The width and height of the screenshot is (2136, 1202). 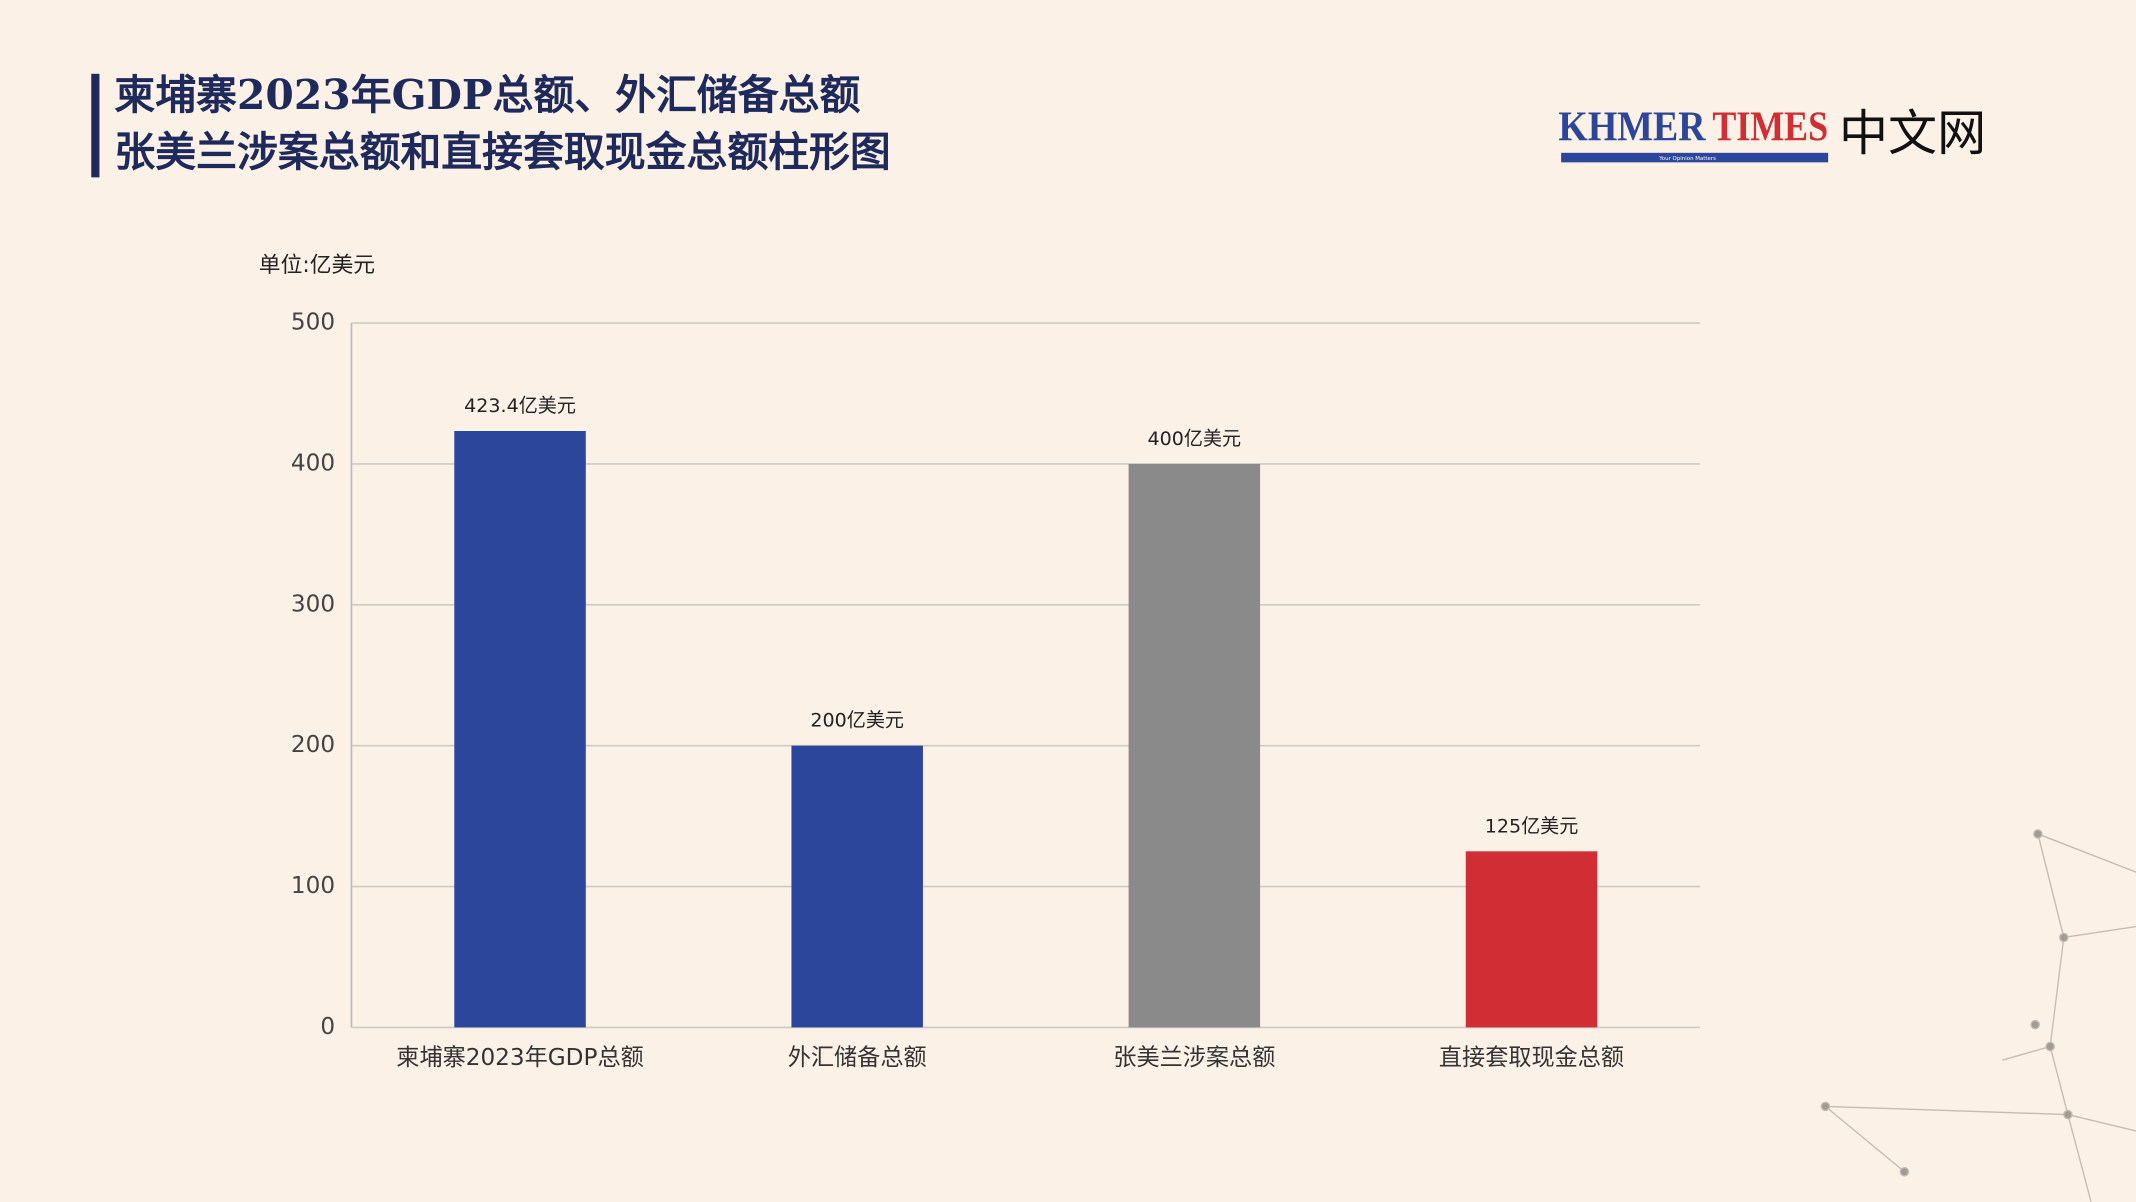 I want to click on x-tick-label: 外汇储备总额, so click(x=857, y=1058).